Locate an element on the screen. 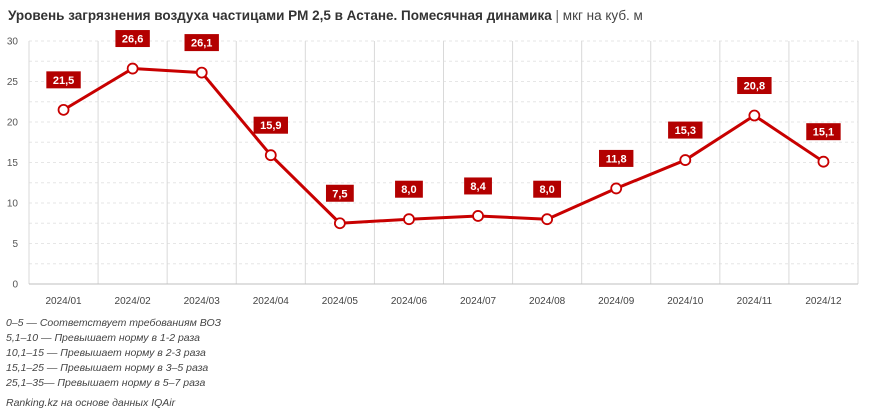  x-tick-label: 2024/03 is located at coordinates (202, 301).